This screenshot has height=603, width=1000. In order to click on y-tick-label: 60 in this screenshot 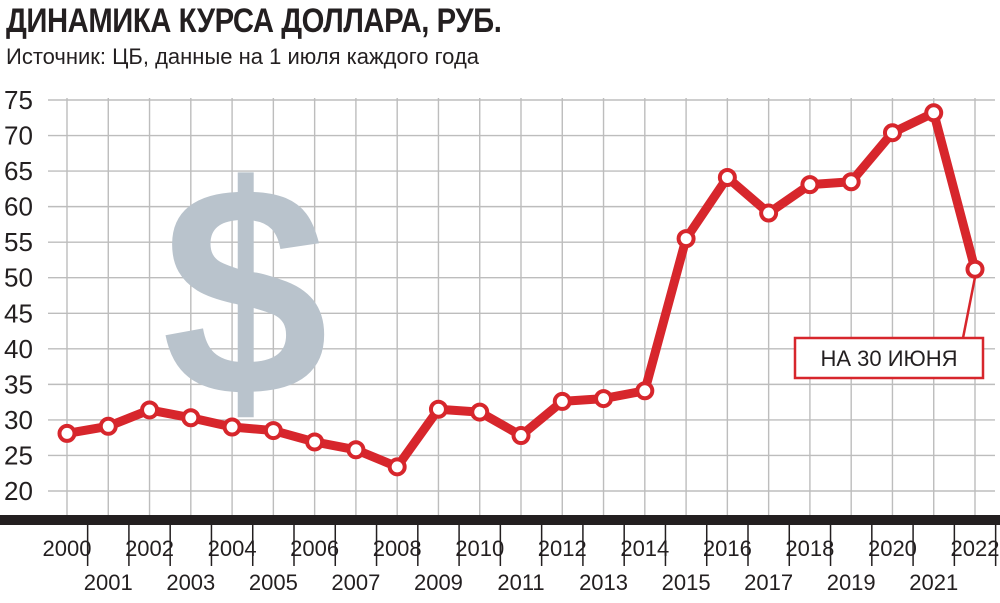, I will do `click(18, 207)`.